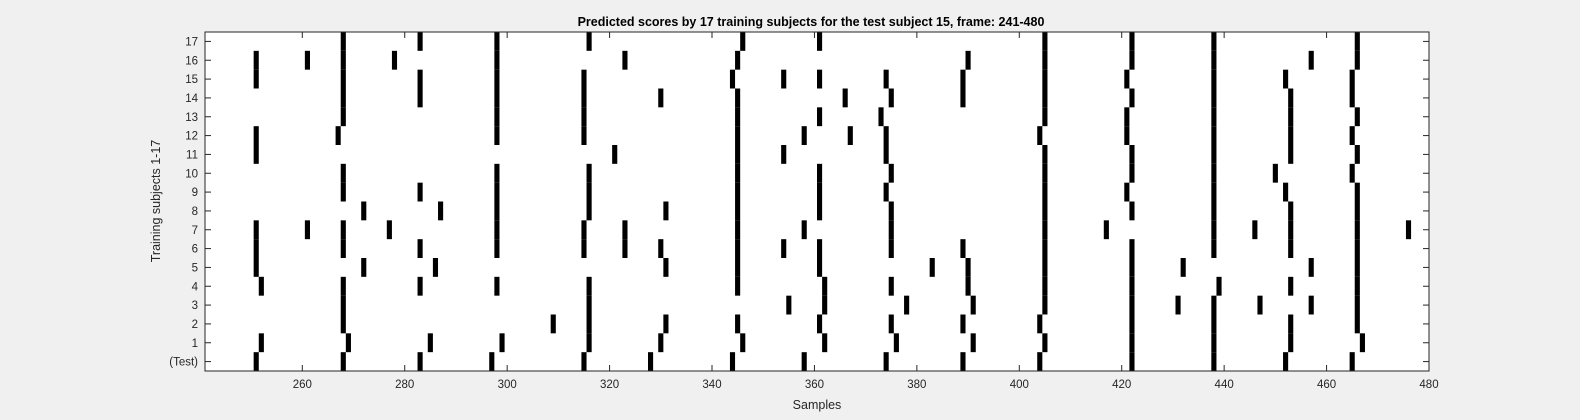  What do you see at coordinates (183, 363) in the screenshot?
I see `y-tick-label: (Test)` at bounding box center [183, 363].